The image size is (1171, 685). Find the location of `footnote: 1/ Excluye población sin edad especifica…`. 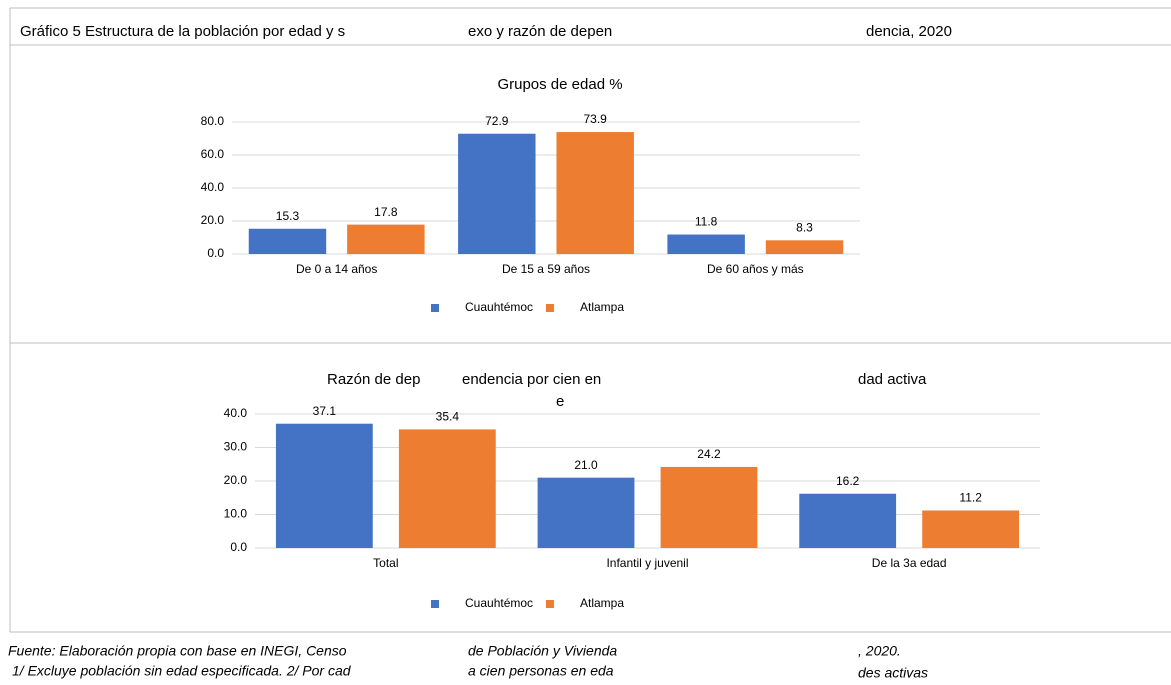

footnote: 1/ Excluye población sin edad especifica… is located at coordinates (182, 671).